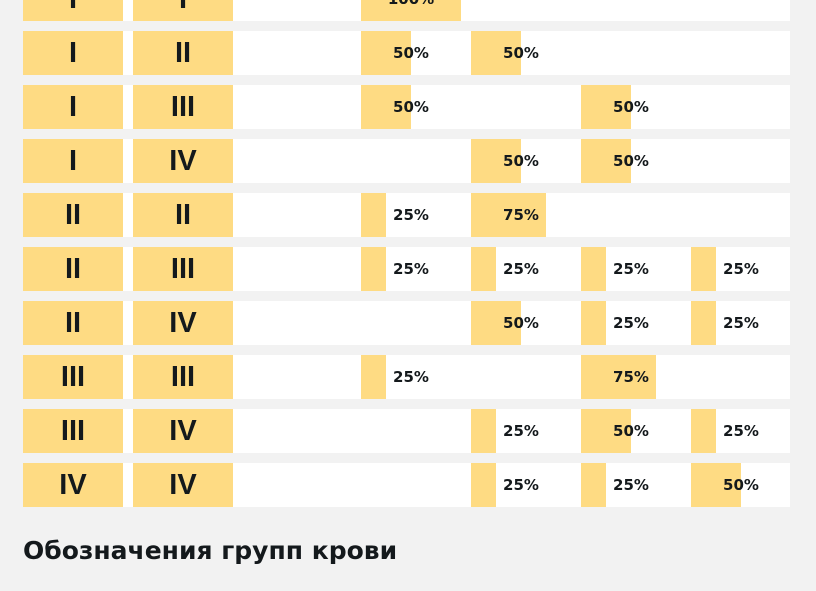  What do you see at coordinates (183, 10) in the screenshot?
I see `parent2-group: I` at bounding box center [183, 10].